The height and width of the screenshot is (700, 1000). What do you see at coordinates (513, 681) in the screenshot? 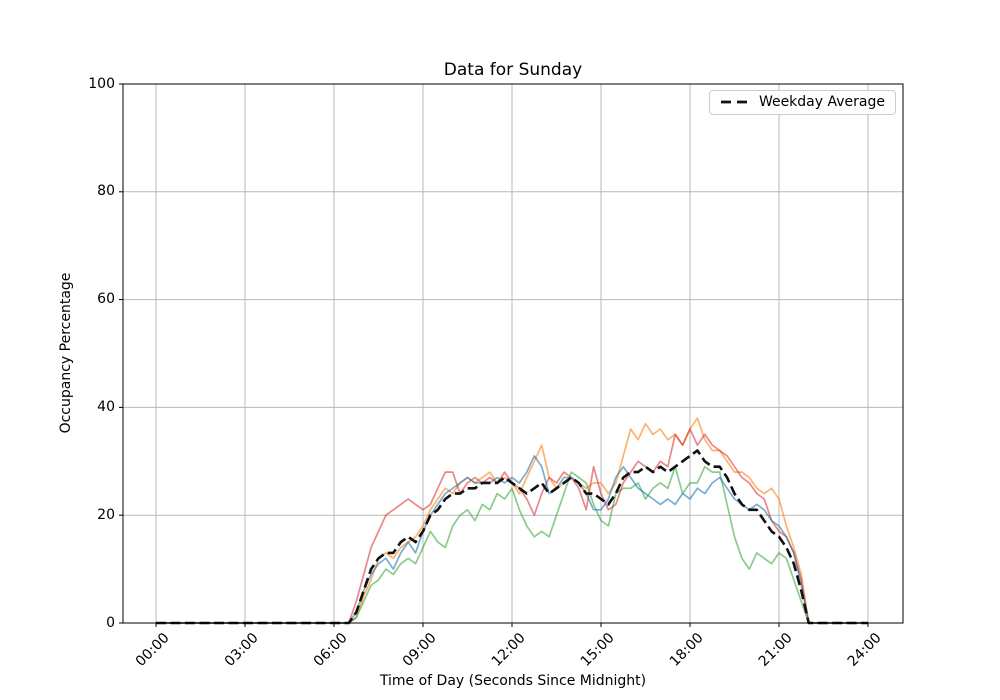
I see `x-axis-label: Time of Day (Seconds Since Midnight)` at bounding box center [513, 681].